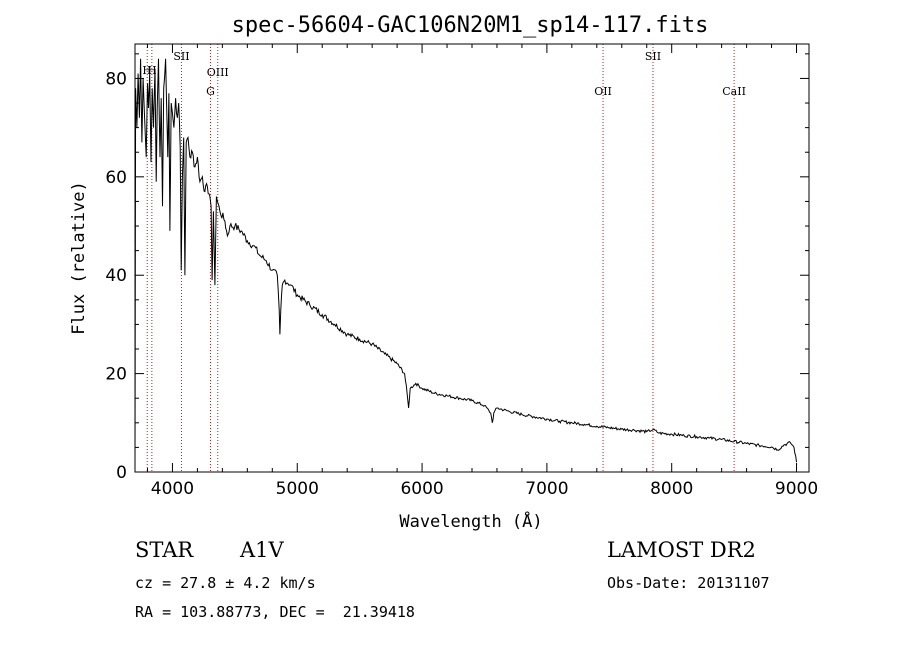 This screenshot has width=900, height=649. Describe the element at coordinates (116, 276) in the screenshot. I see `y-tick-label-40: 40` at that location.